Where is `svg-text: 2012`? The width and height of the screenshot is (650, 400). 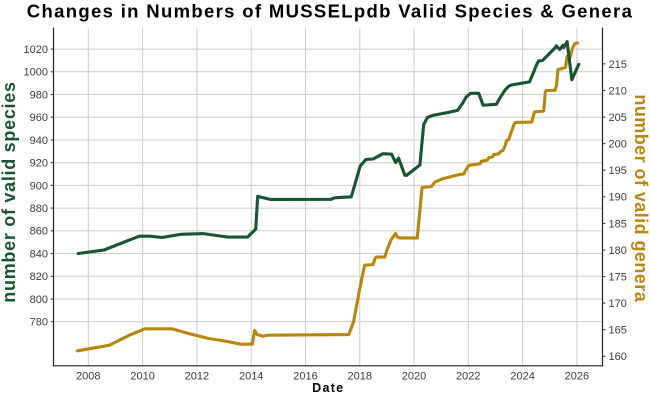 svg-text: 2012 is located at coordinates (197, 377).